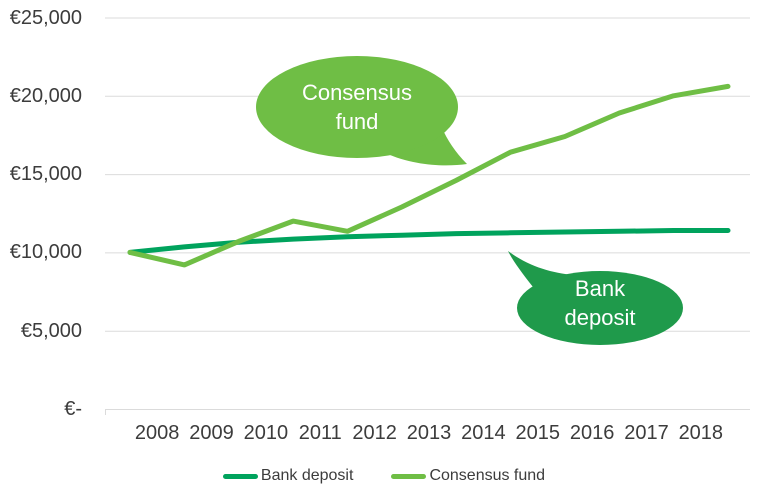  Describe the element at coordinates (320, 433) in the screenshot. I see `x-axis-tick-label: 2011` at that location.